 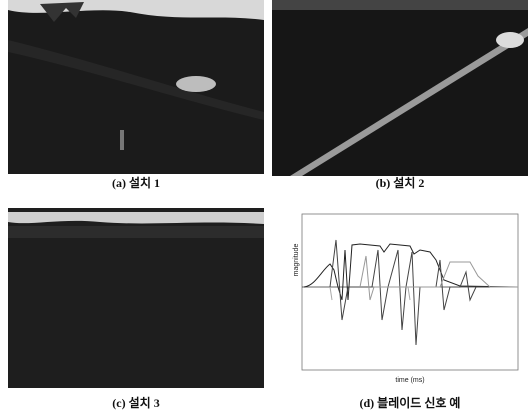 I want to click on y-axis-label: magnitude, so click(x=296, y=260).